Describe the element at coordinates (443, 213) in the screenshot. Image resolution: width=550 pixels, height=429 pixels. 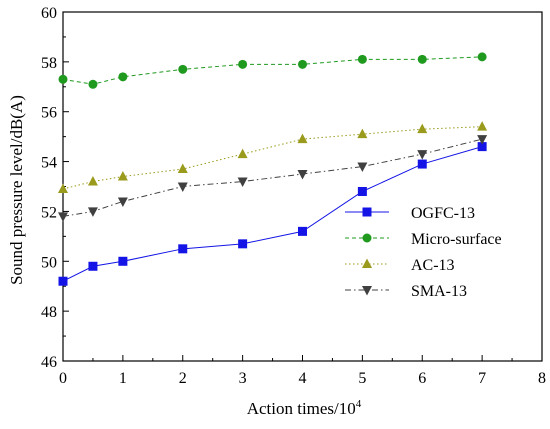
I see `legend-label: OGFC-13` at that location.